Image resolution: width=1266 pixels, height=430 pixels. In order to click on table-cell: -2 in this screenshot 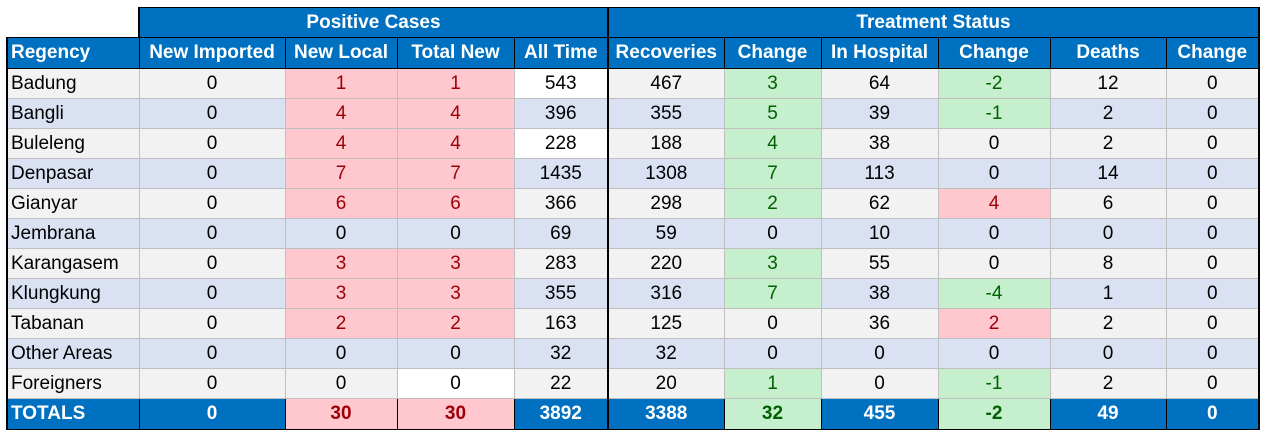, I will do `click(994, 83)`.